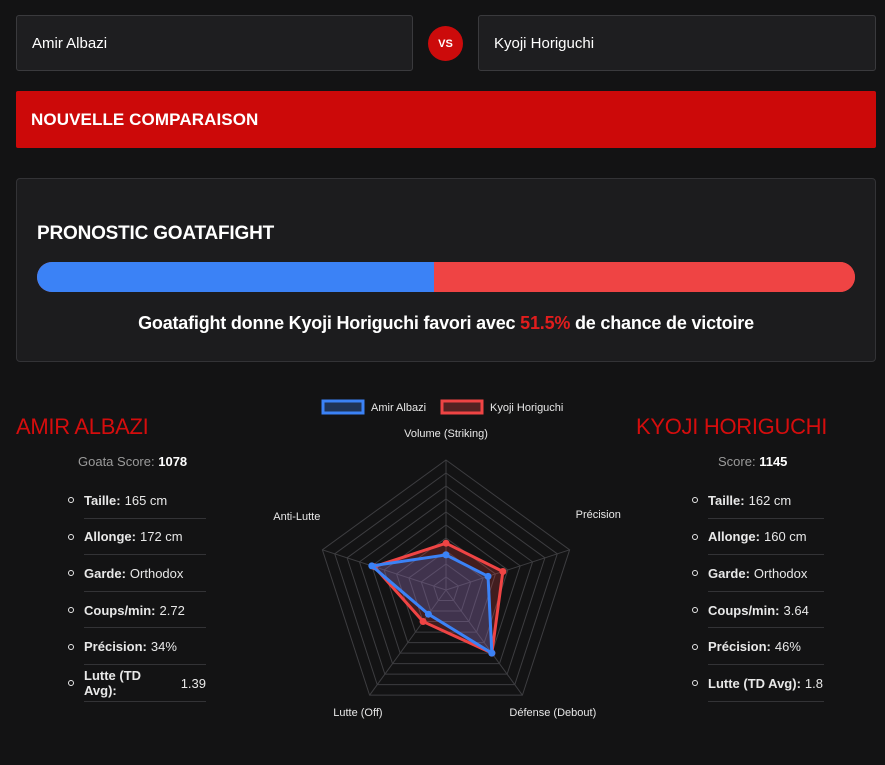 This screenshot has height=765, width=885. I want to click on stat-item: Allonge: 172 cm, so click(136, 537).